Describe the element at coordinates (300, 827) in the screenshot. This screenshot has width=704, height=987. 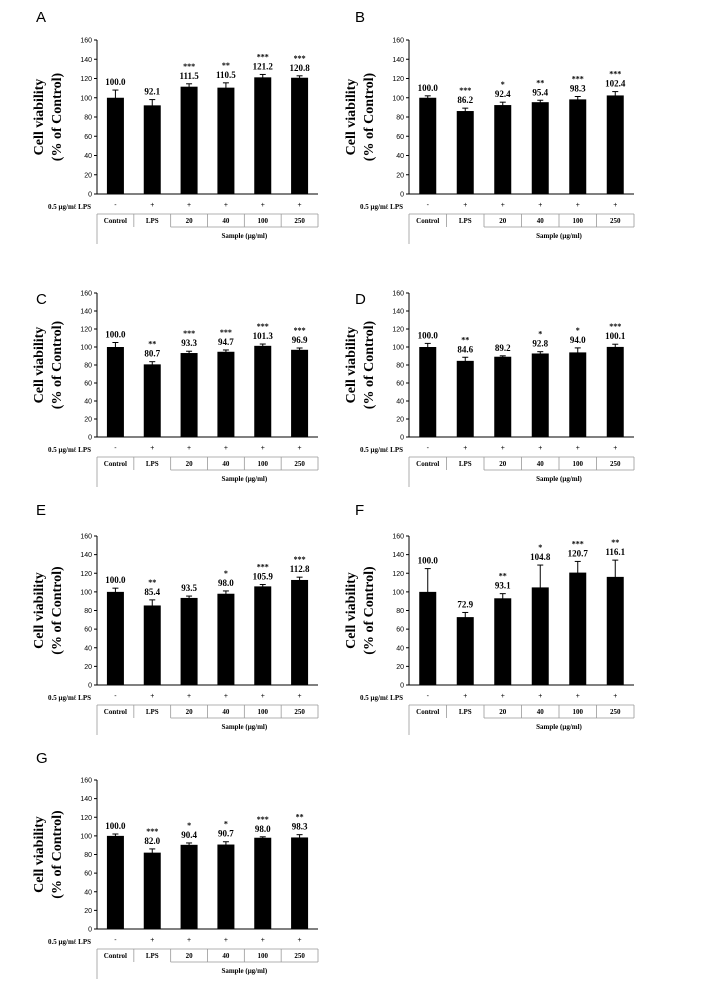
I see `data-label: 98.3` at that location.